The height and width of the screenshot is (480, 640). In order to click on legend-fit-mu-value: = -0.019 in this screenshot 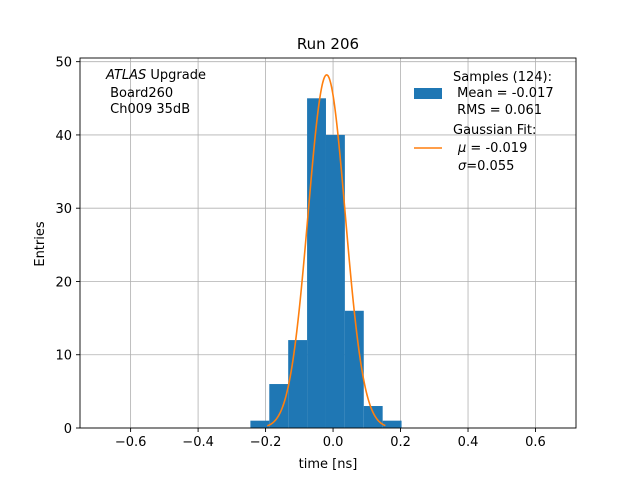, I will do `click(496, 148)`.